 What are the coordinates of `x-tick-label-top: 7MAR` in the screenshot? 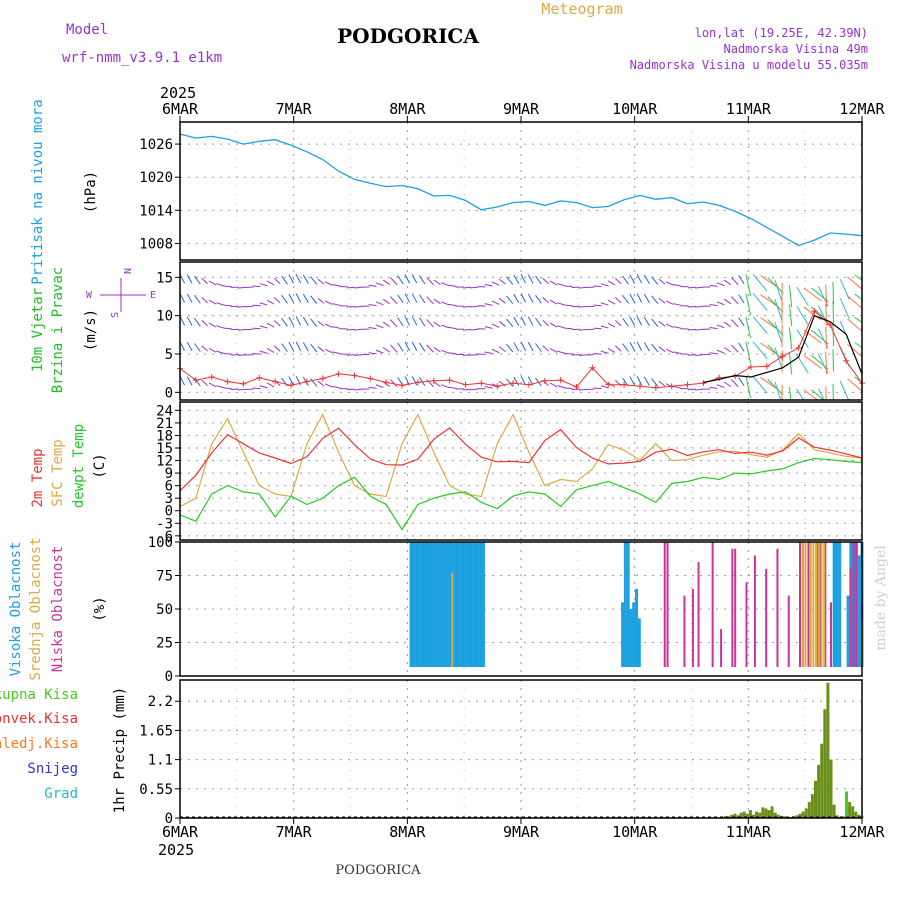 It's located at (294, 109).